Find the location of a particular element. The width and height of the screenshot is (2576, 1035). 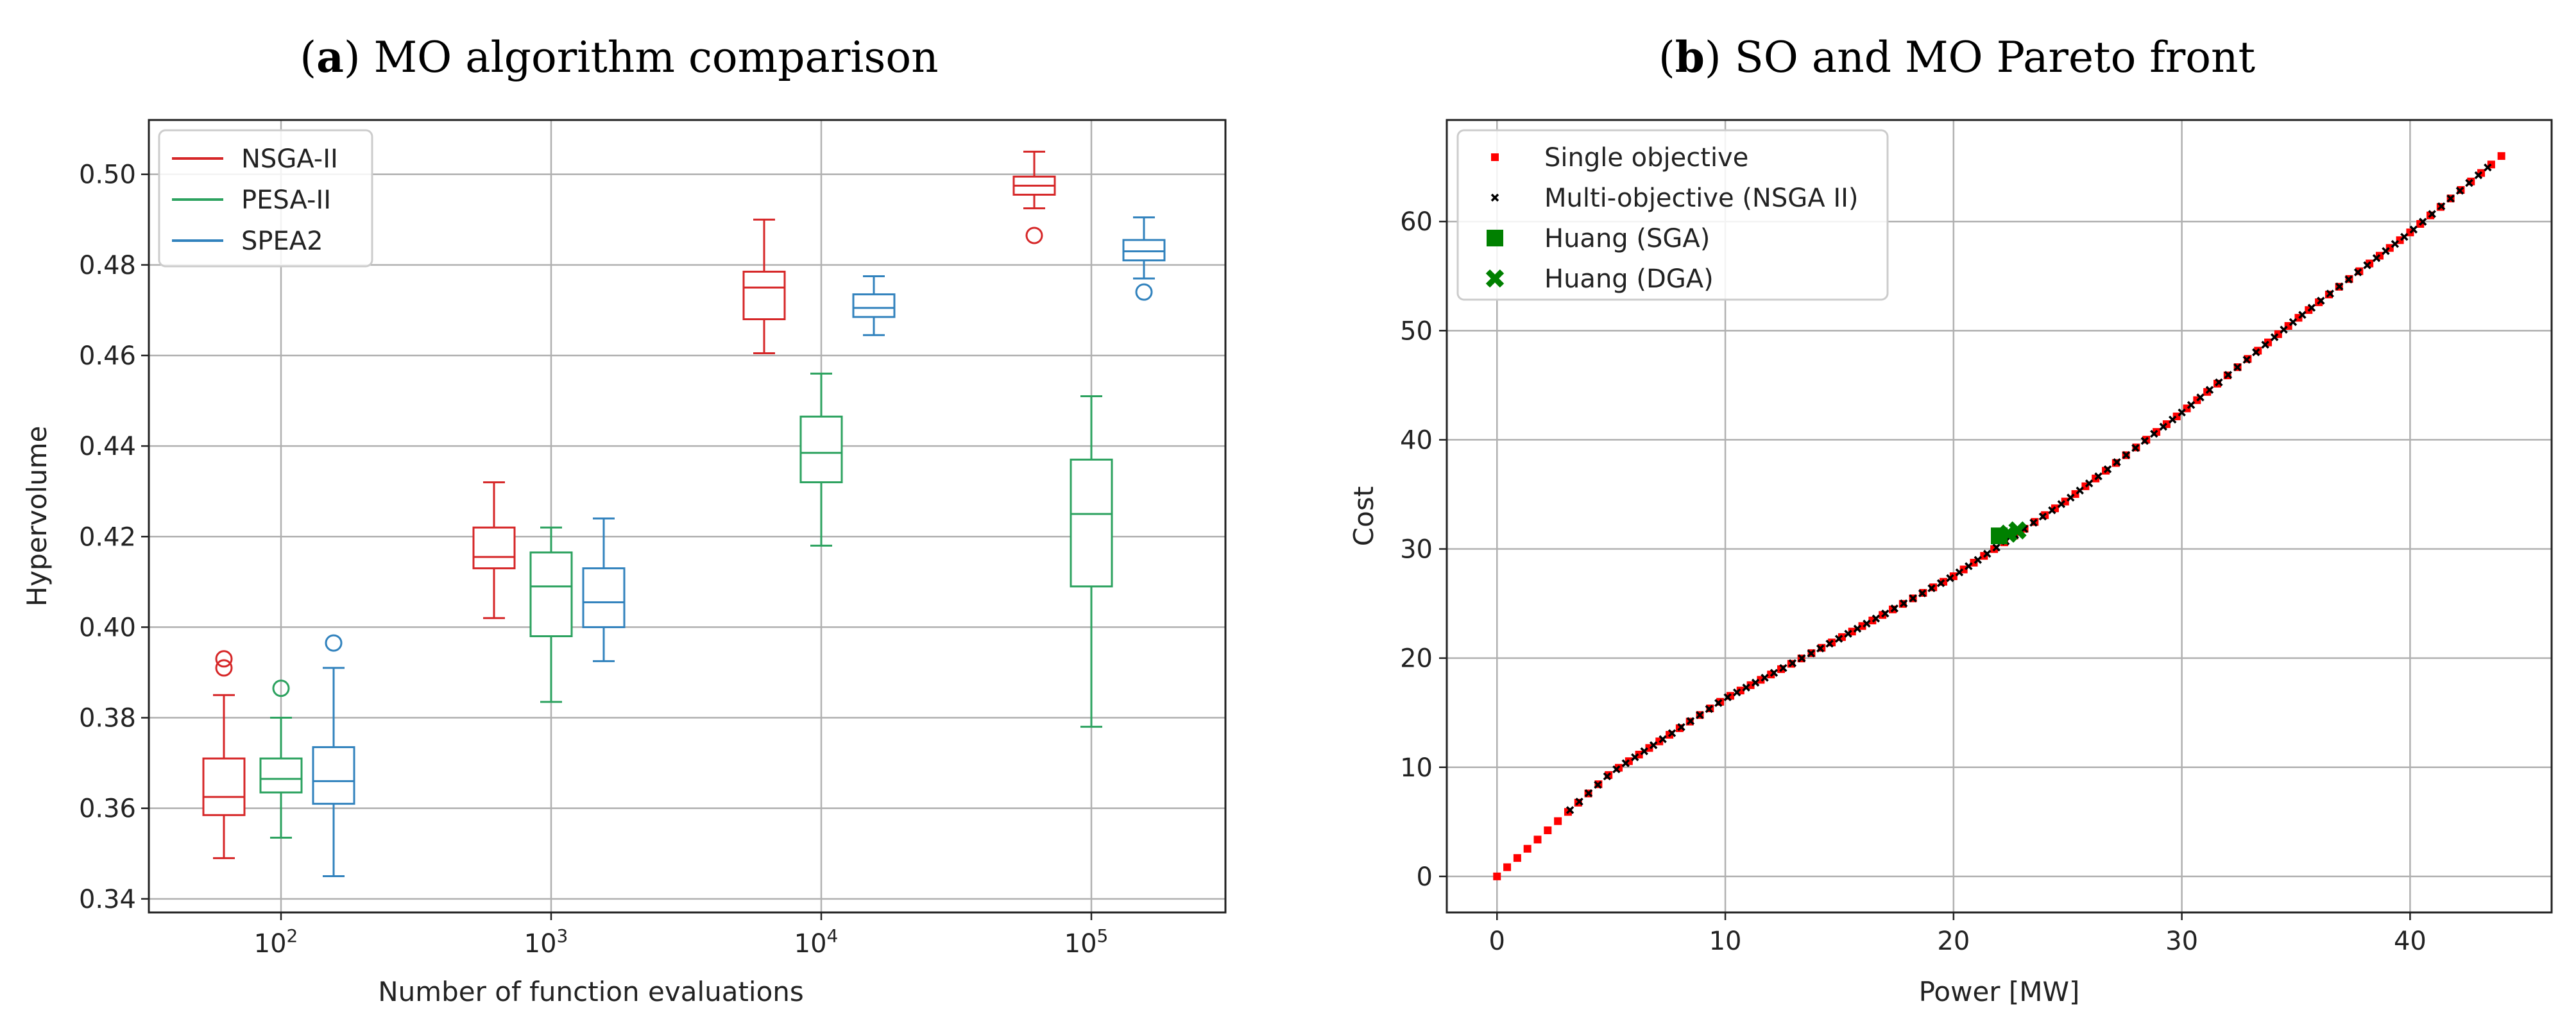

y-tick-label: 0.34 is located at coordinates (107, 899).